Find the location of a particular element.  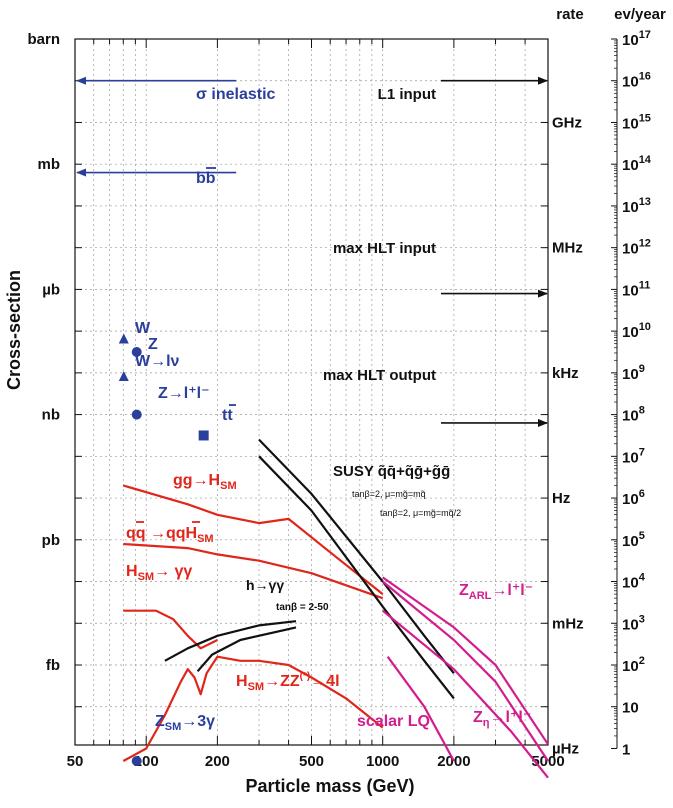

zeta-label-sub: η is located at coordinates (486, 723).